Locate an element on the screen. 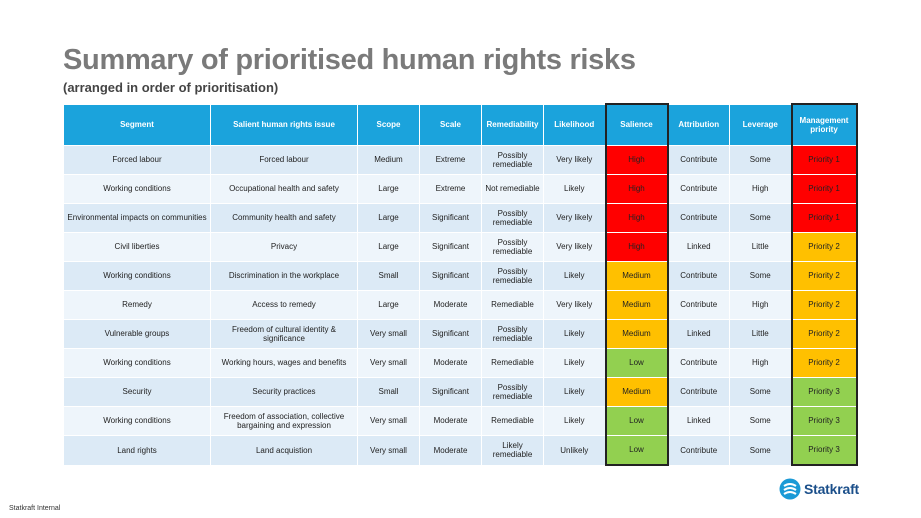 Image resolution: width=921 pixels, height=518 pixels. page-subtitle: (arranged in order of prioritisation) is located at coordinates (171, 87).